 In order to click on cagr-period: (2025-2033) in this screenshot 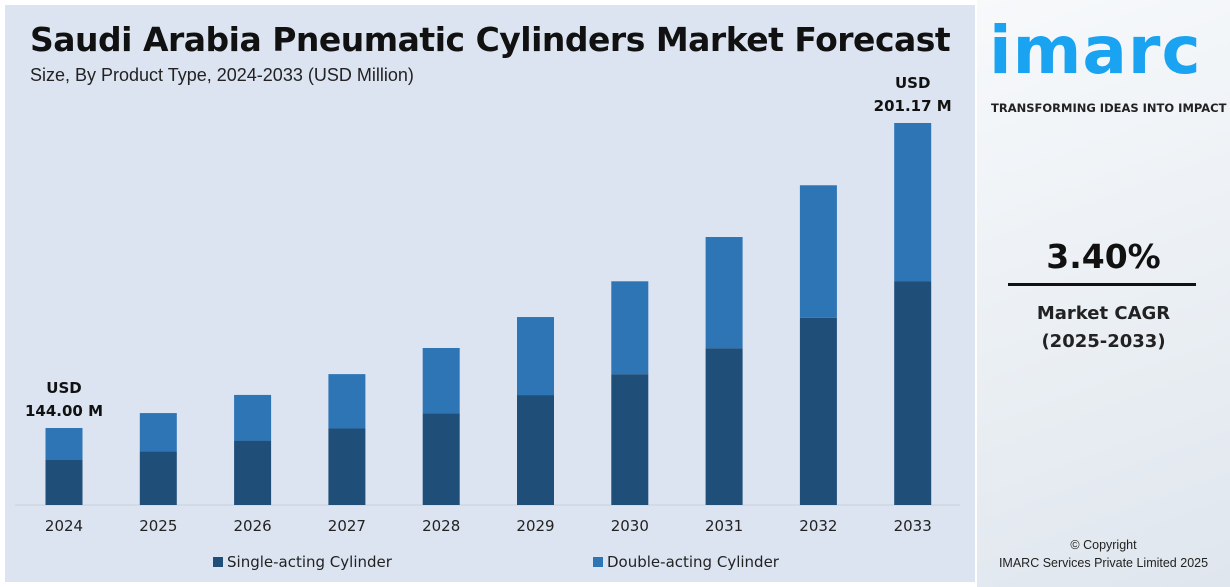, I will do `click(1103, 341)`.